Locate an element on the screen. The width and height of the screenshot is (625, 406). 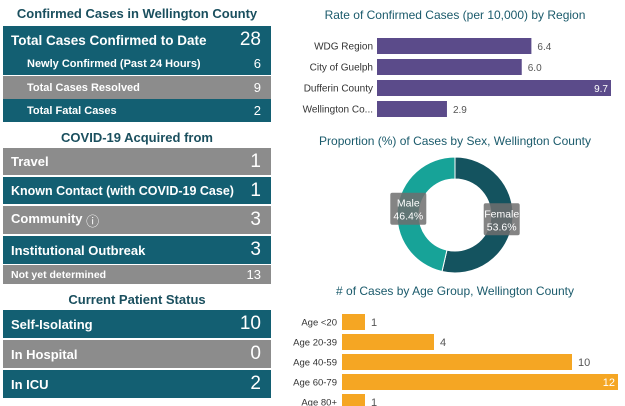
acquired-label-undetermined: Not yet determined is located at coordinates (59, 274).